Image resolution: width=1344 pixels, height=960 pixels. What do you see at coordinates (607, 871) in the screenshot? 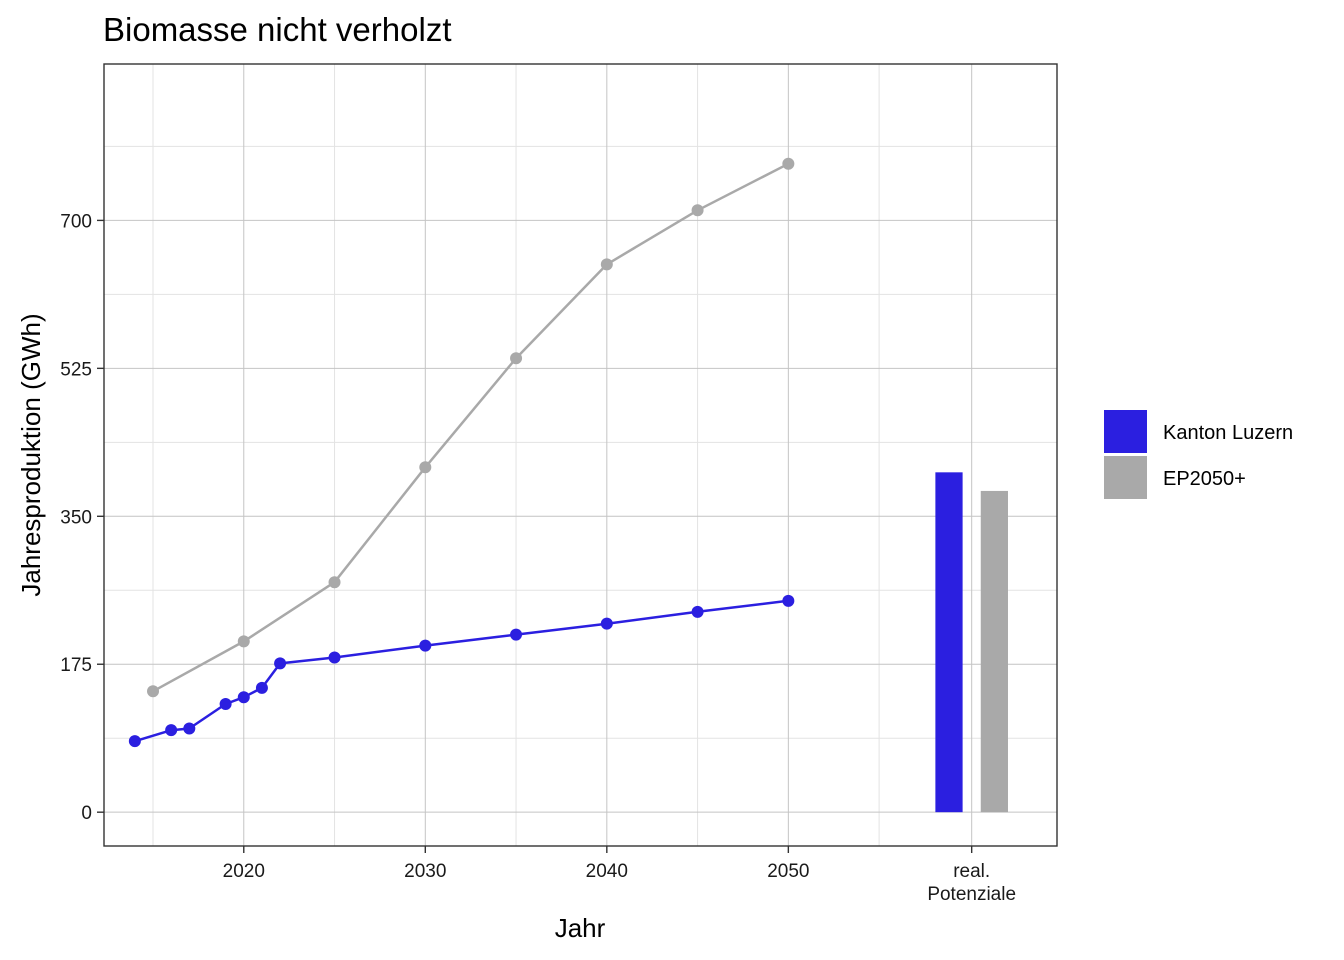
I see `x-tick-label: 2040` at bounding box center [607, 871].